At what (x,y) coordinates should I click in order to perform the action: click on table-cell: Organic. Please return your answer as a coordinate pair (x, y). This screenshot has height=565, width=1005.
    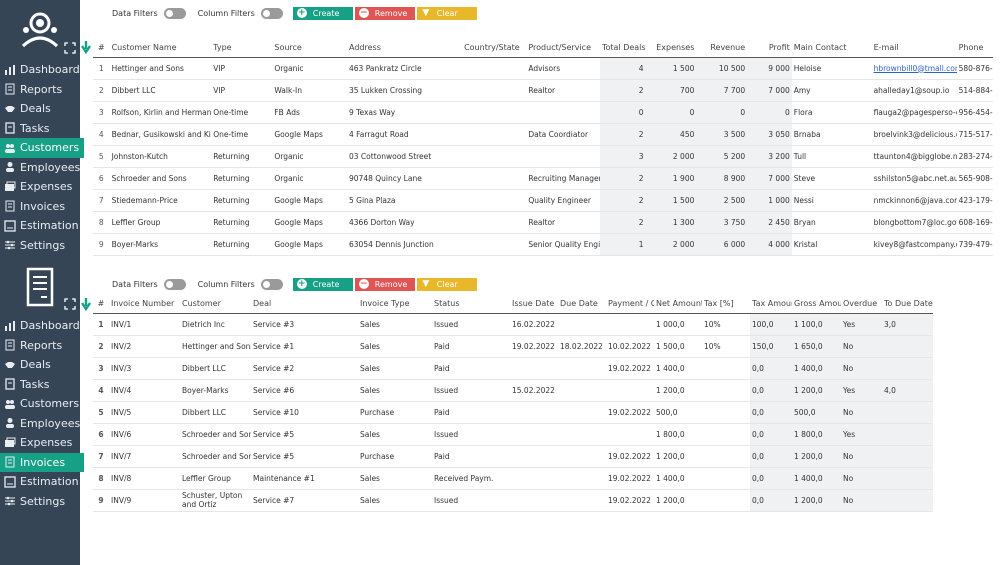
    Looking at the image, I should click on (309, 68).